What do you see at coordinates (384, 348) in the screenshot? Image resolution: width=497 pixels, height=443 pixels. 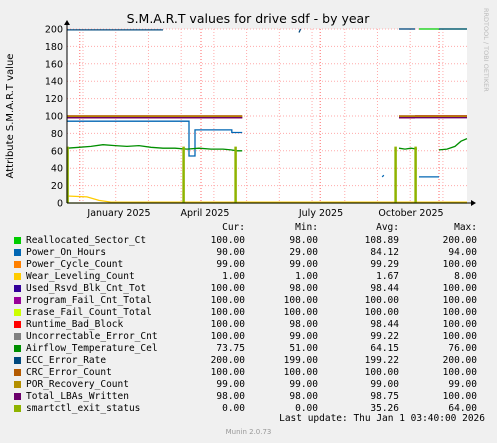 I see `legend-value-avg: 64.15` at bounding box center [384, 348].